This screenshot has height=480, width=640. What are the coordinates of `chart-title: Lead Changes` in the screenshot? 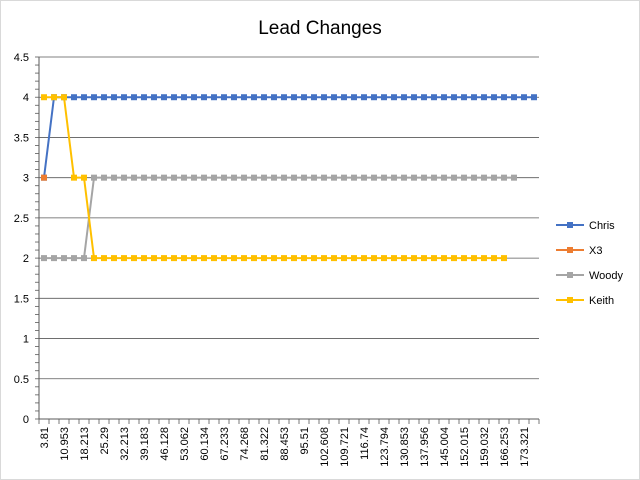 It's located at (320, 28).